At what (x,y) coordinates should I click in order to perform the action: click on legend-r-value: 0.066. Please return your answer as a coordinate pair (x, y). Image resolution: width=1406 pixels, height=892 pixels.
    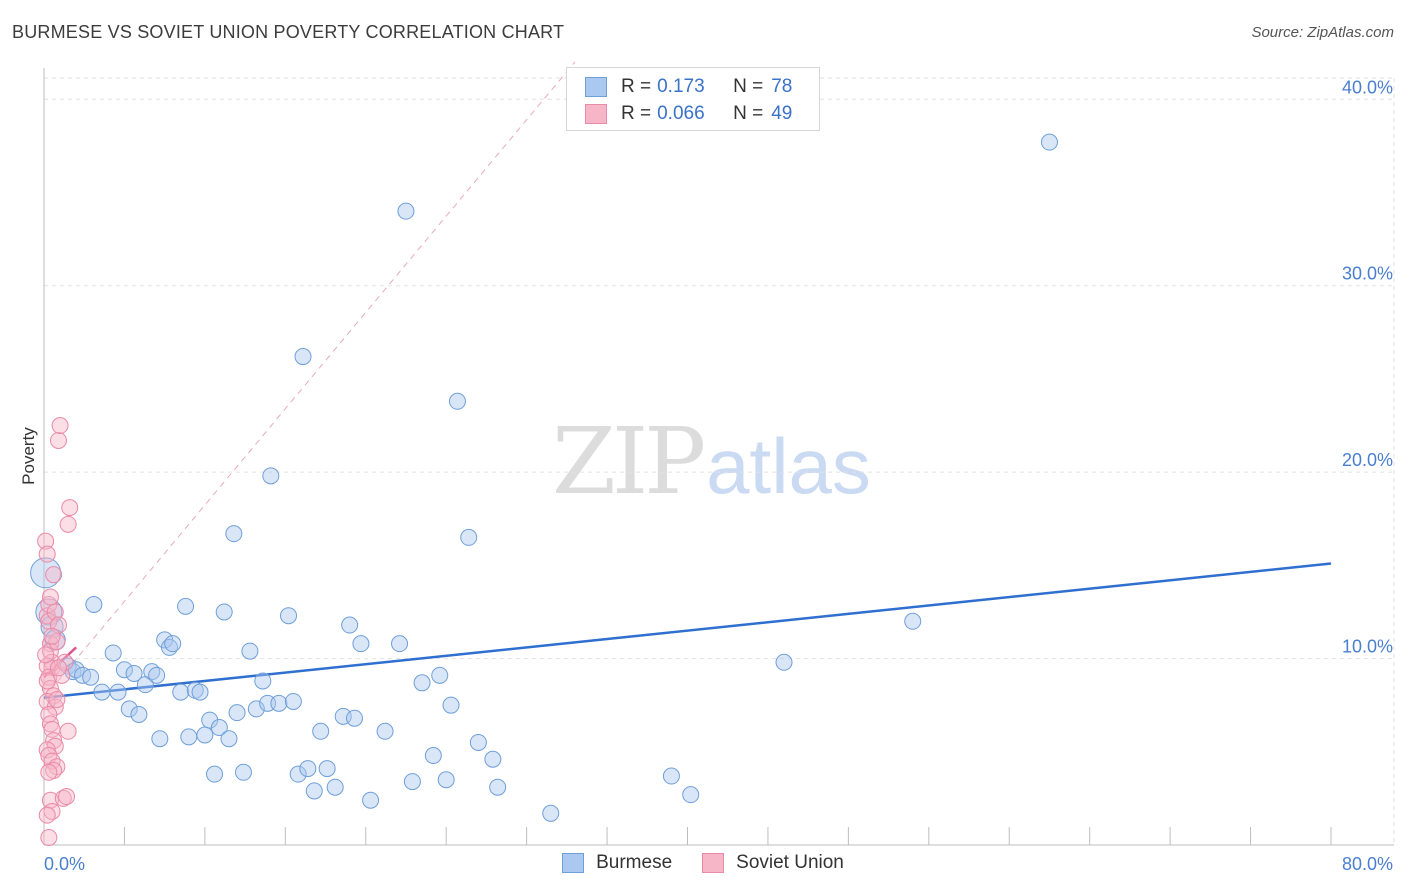
    Looking at the image, I should click on (681, 113).